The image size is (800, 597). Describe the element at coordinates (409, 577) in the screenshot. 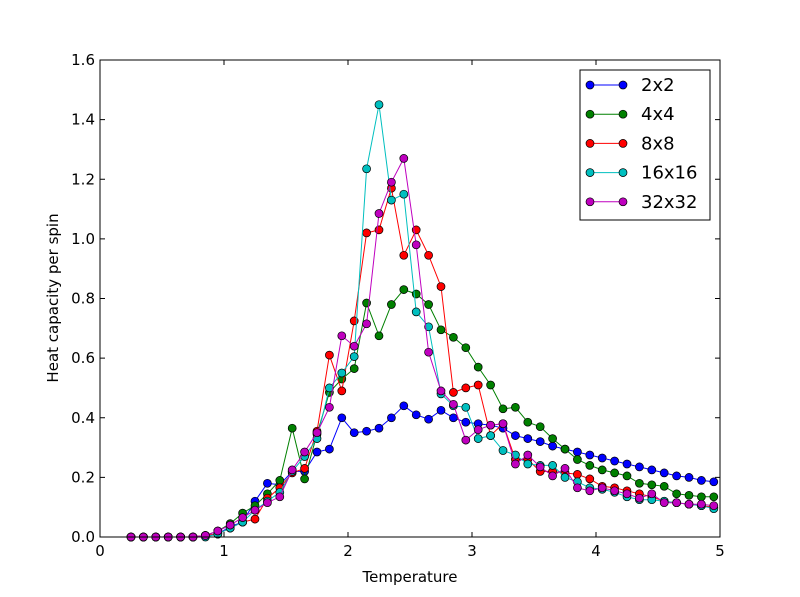

I see `x-axis-label: Temperature` at that location.